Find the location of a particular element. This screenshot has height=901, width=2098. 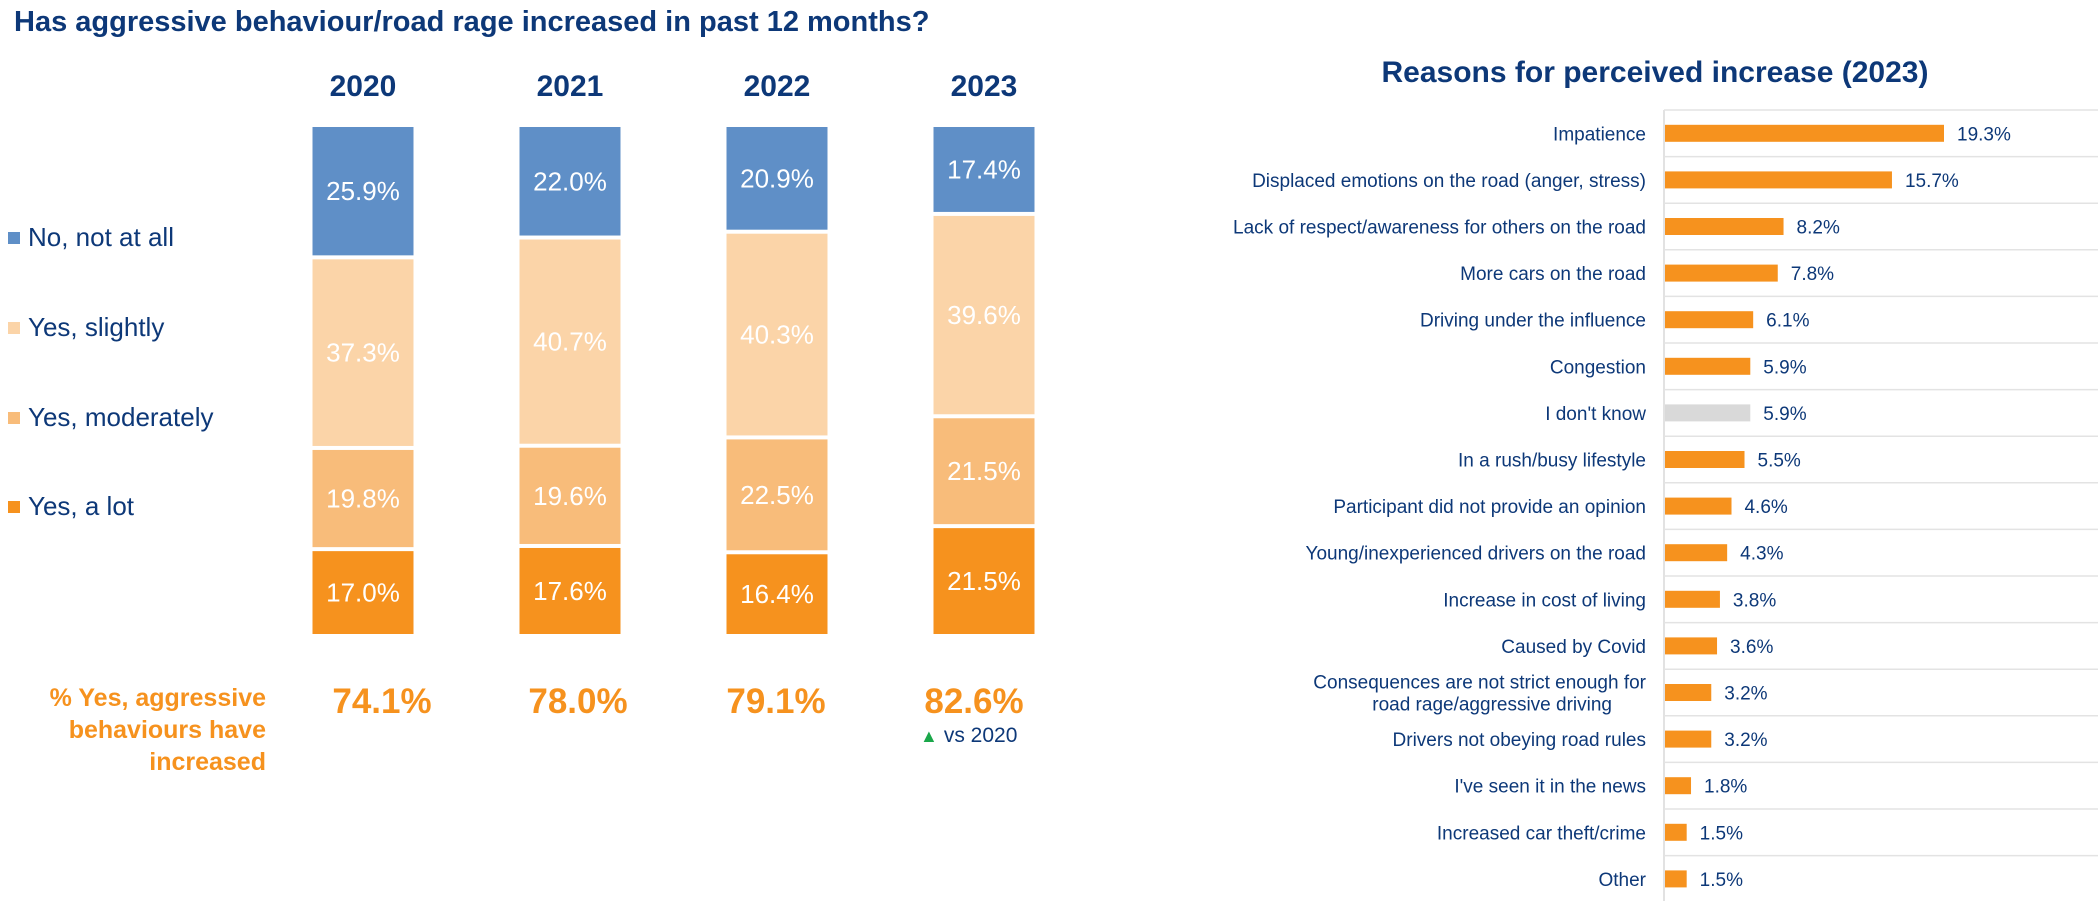

legend-label: Yes, slightly is located at coordinates (96, 327).